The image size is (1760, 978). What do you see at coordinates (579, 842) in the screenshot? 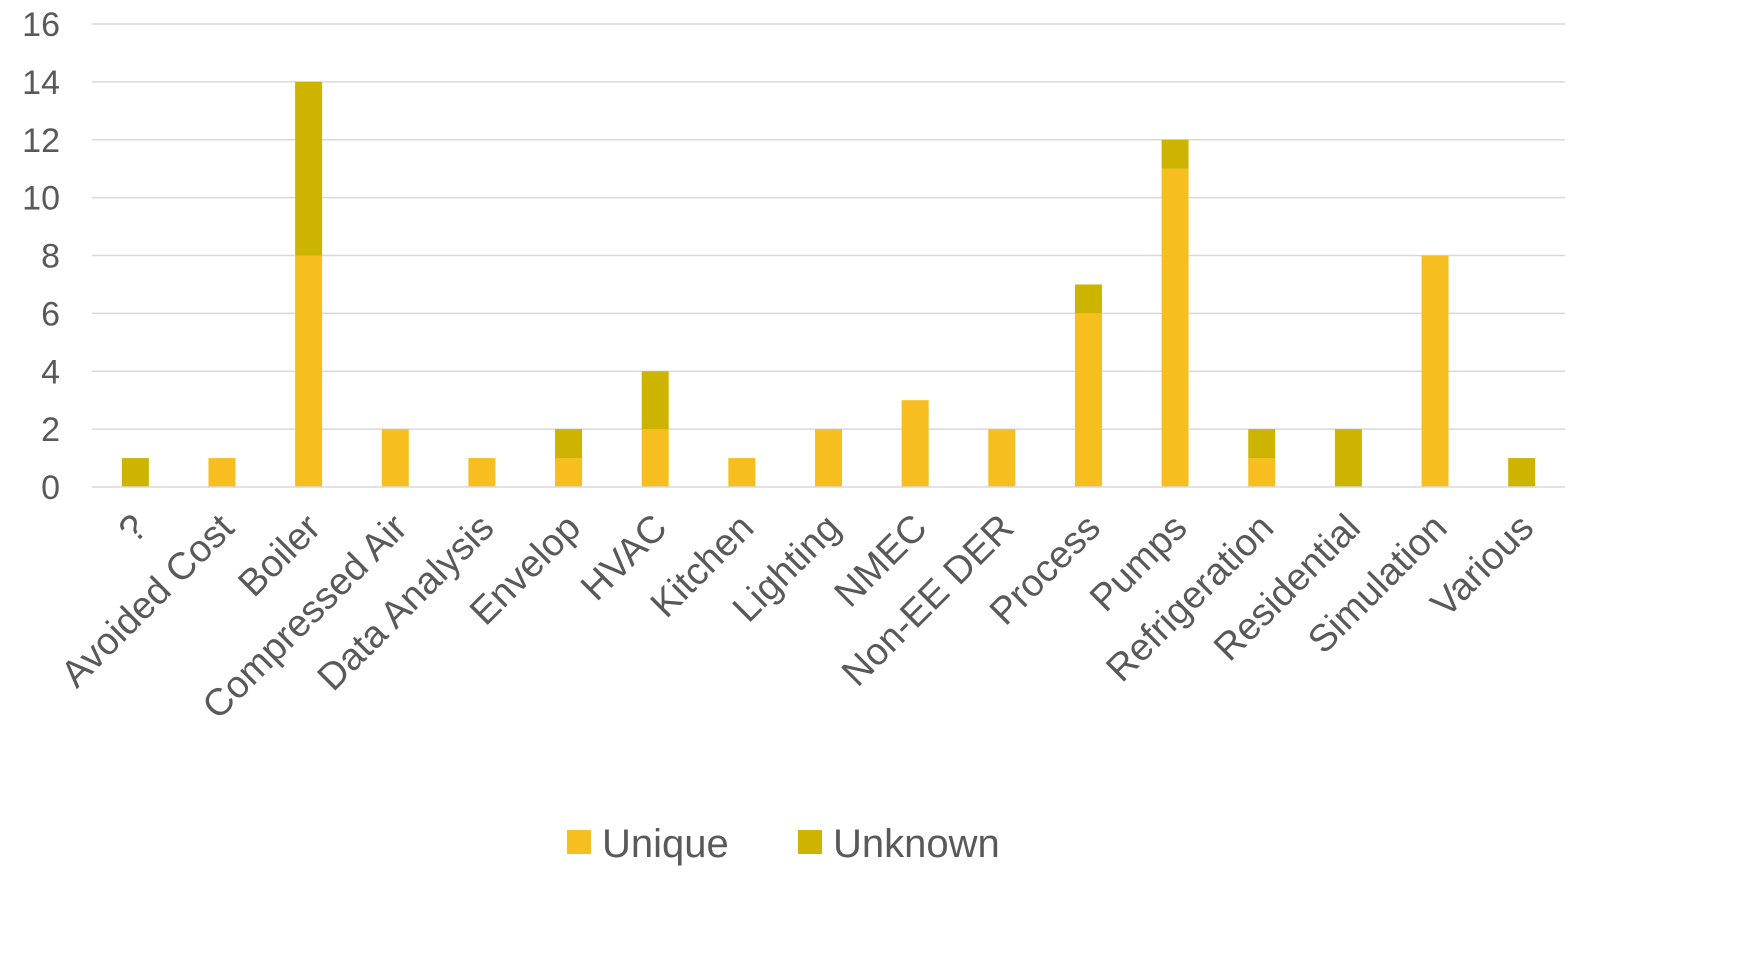
I see `legend-swatch-unique` at bounding box center [579, 842].